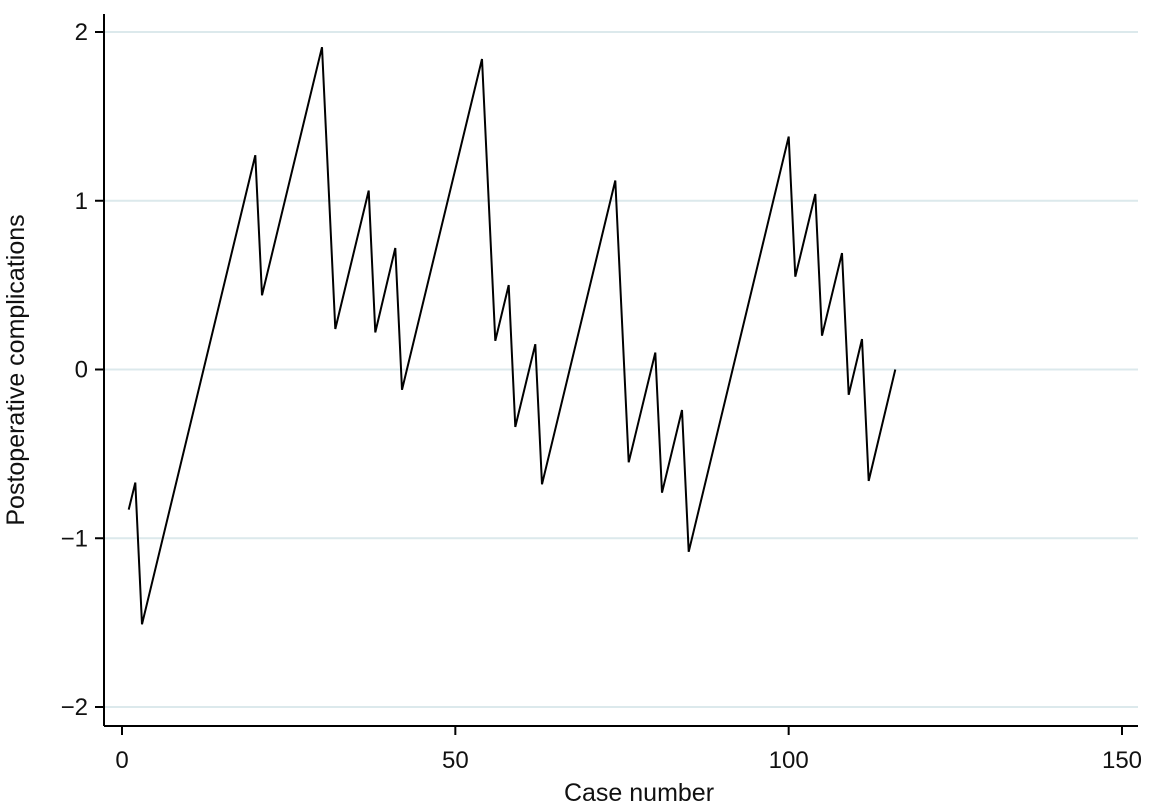 Image resolution: width=1168 pixels, height=808 pixels. What do you see at coordinates (1122, 760) in the screenshot?
I see `x-tick-label: 150` at bounding box center [1122, 760].